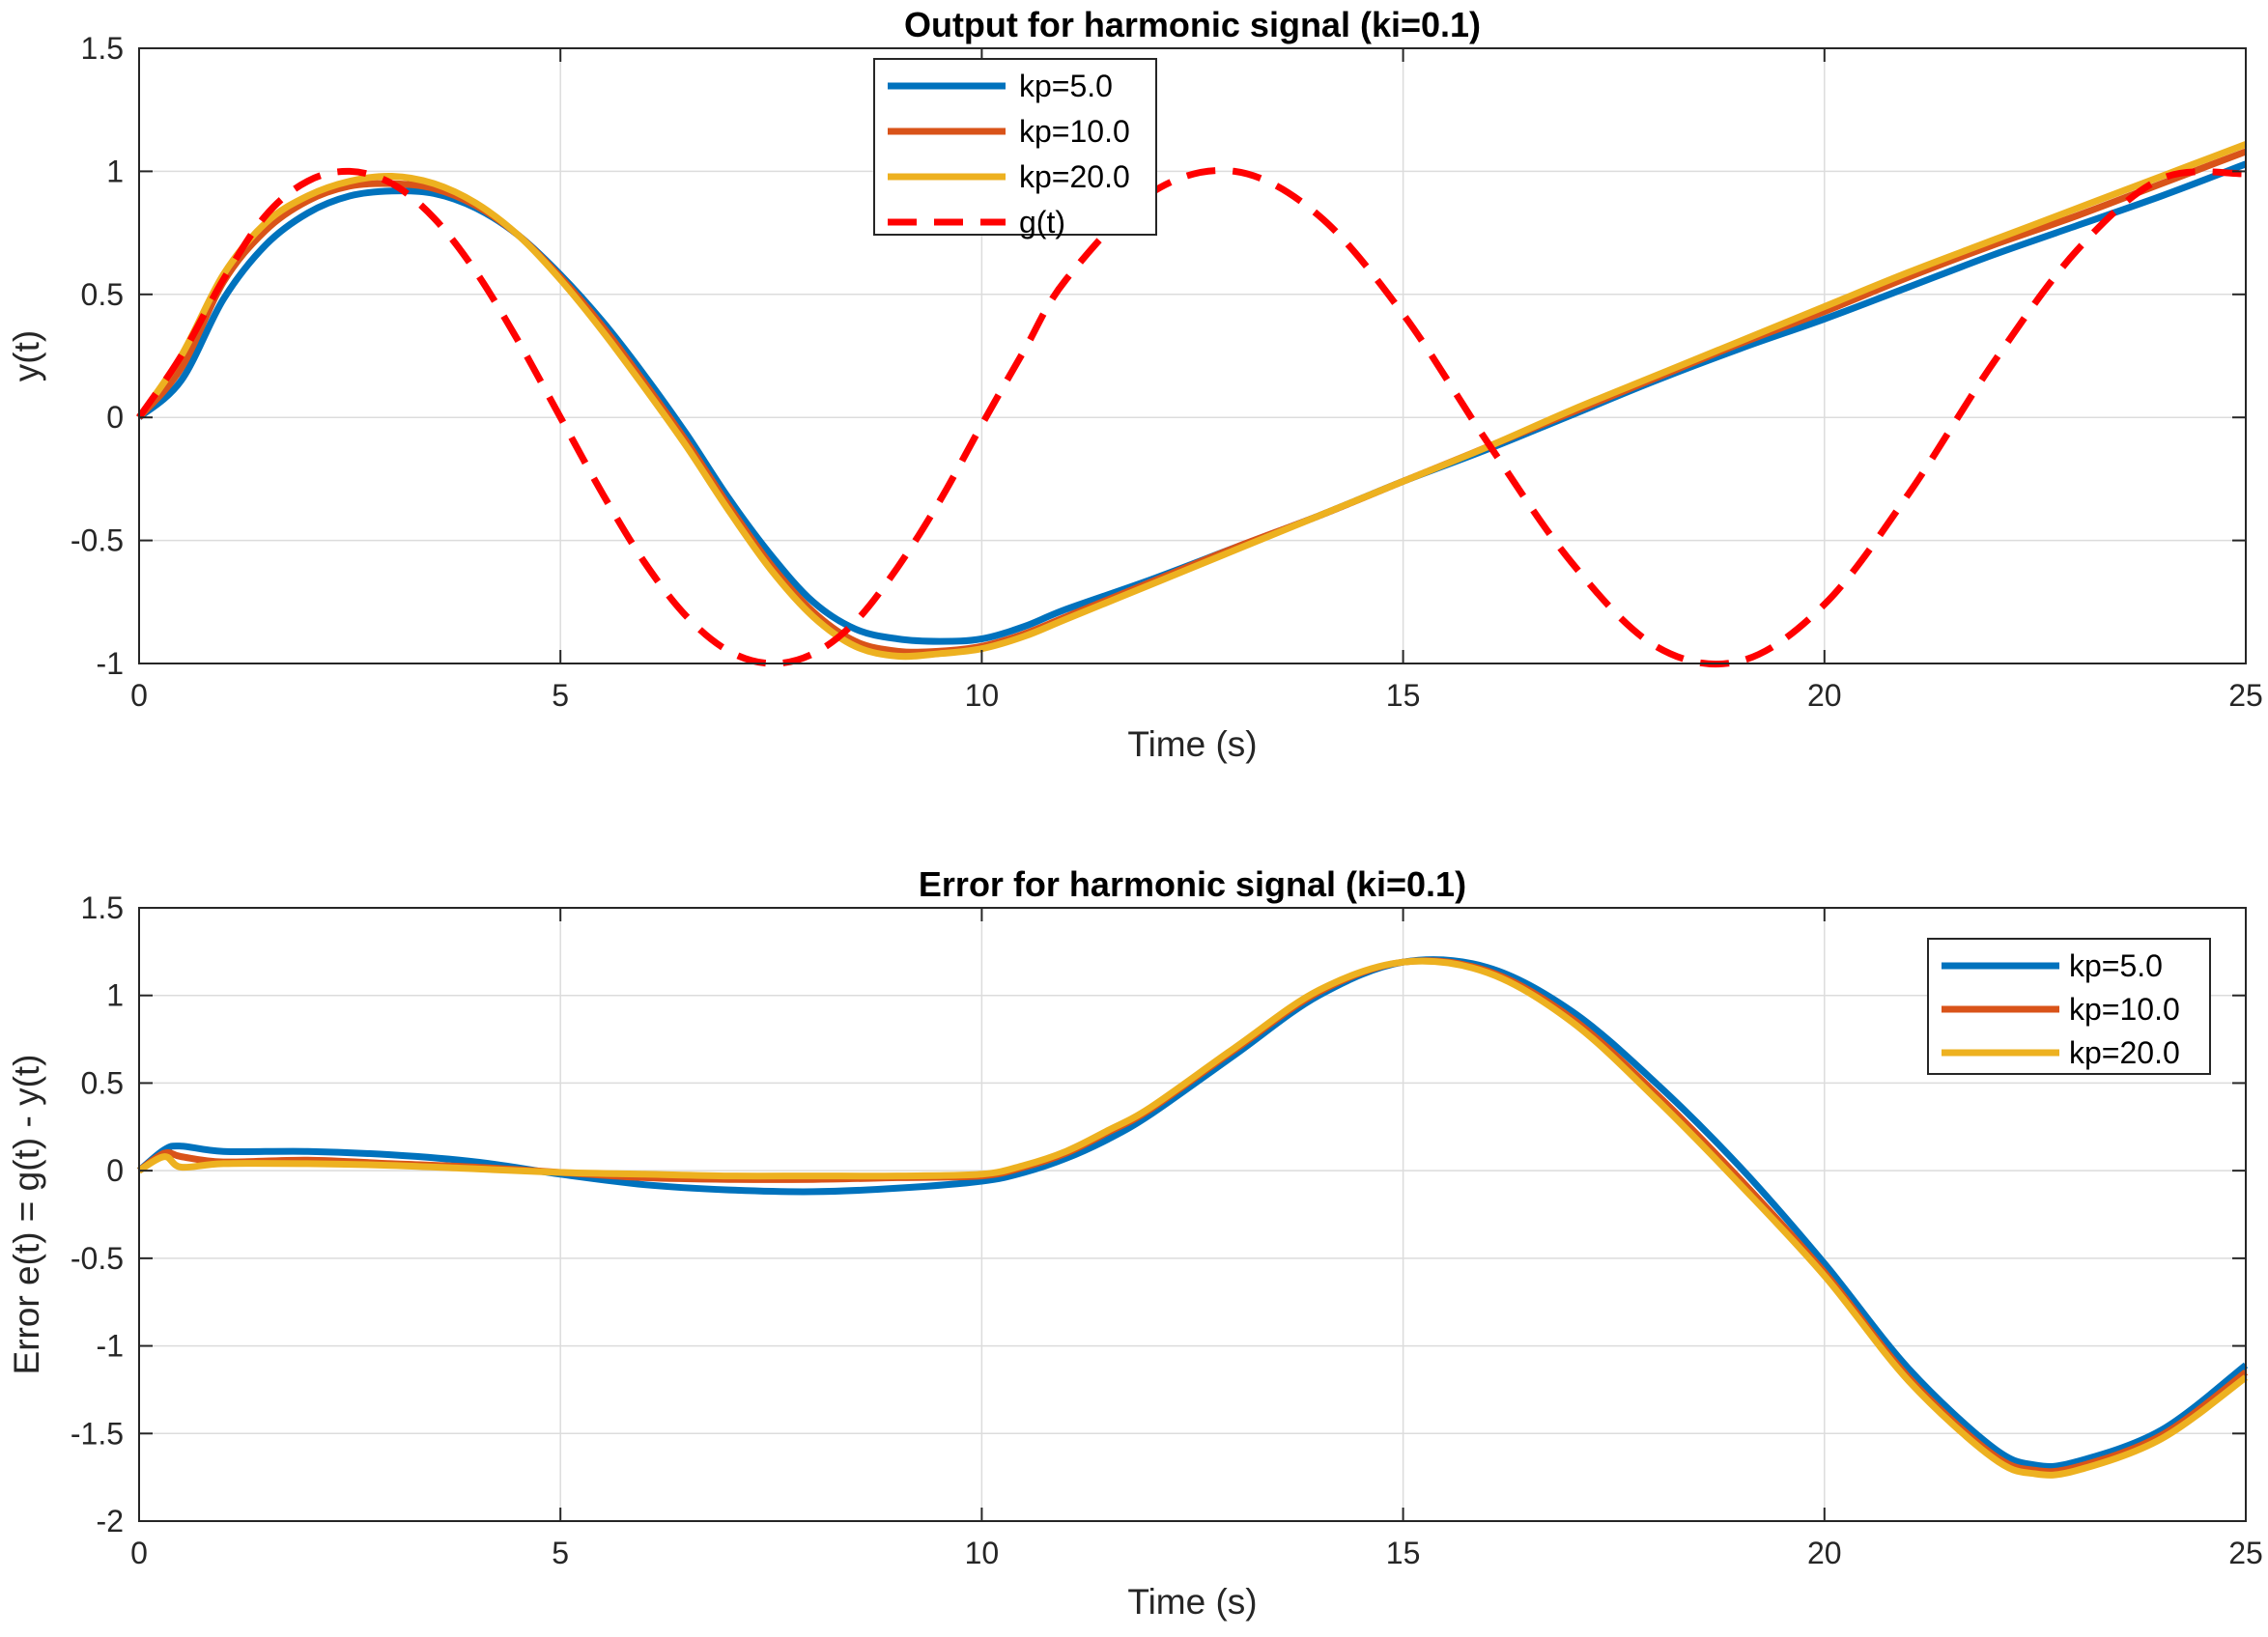 The image size is (2268, 1637). Describe the element at coordinates (97, 1433) in the screenshot. I see `y-tick-label: -1.5` at that location.